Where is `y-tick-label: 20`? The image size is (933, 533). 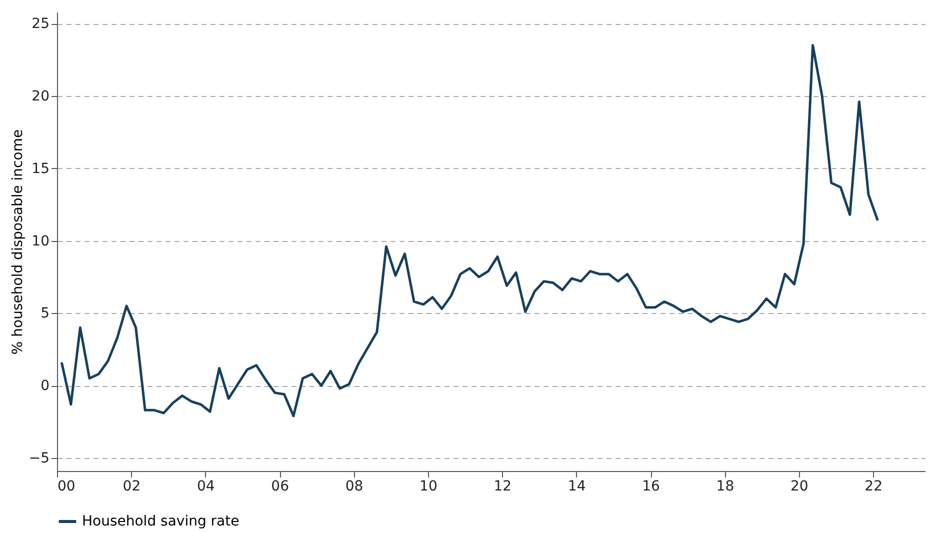 y-tick-label: 20 is located at coordinates (41, 96).